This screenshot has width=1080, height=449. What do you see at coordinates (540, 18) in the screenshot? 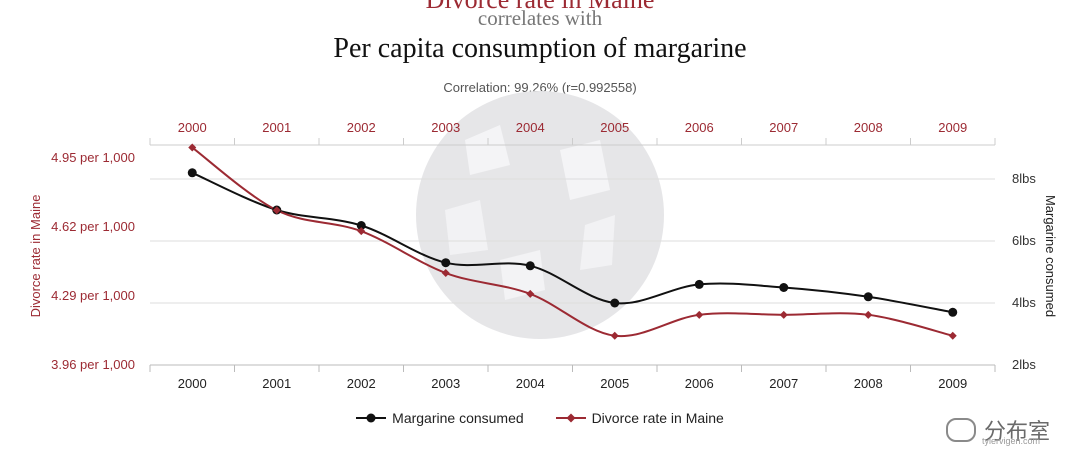
I see `subtitle: correlates with` at bounding box center [540, 18].